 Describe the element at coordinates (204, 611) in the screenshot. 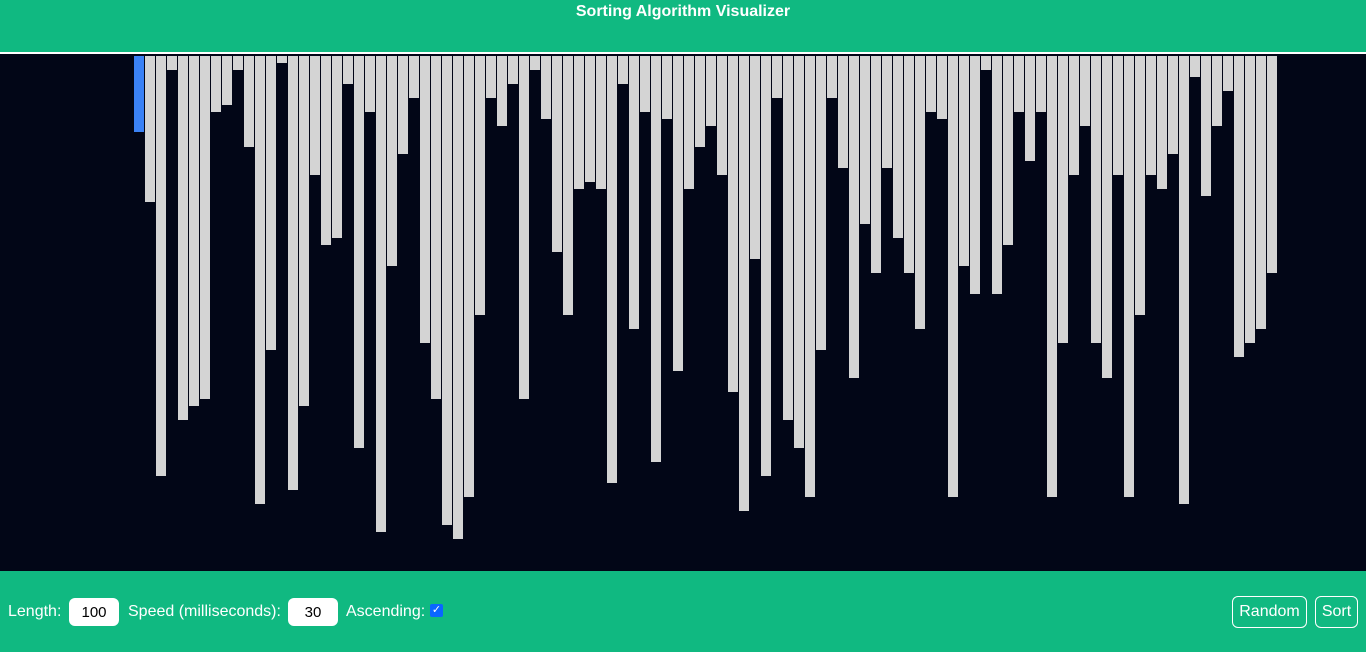

I see `speed-label: Speed (milliseconds):` at that location.